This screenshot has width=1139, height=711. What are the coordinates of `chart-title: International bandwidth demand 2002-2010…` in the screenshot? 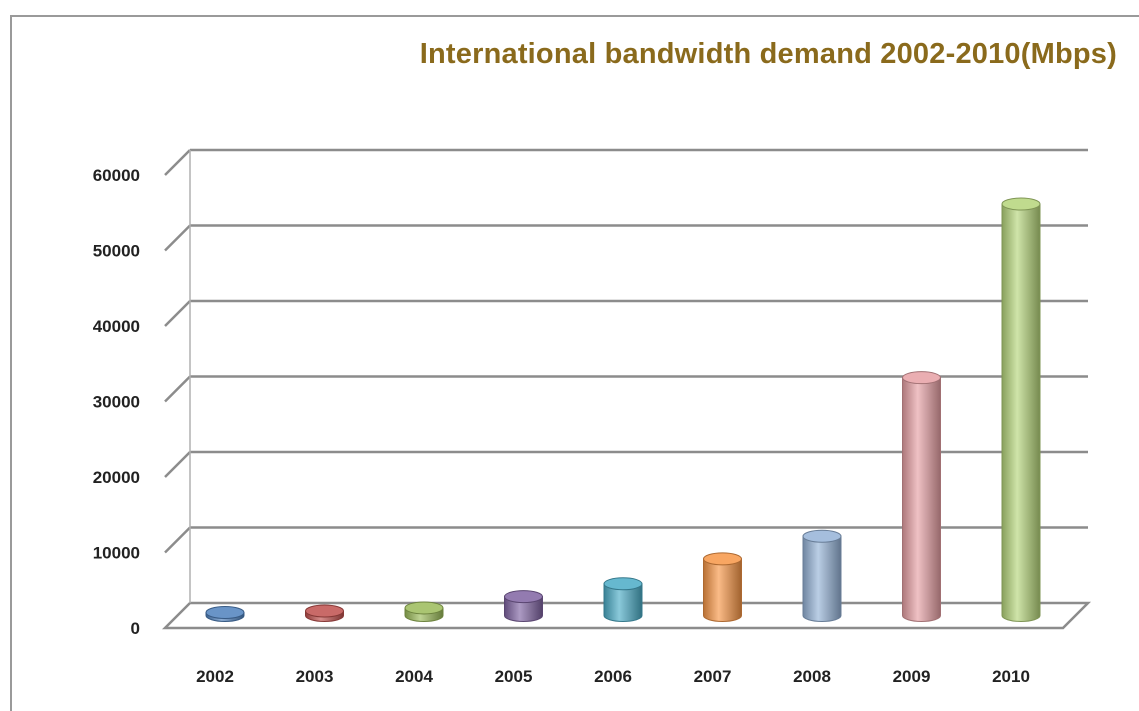 It's located at (768, 54).